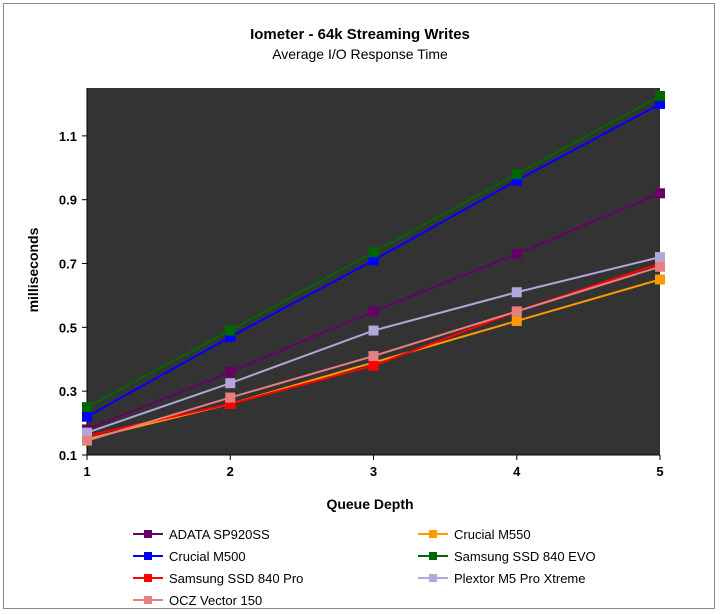 The image size is (720, 614). I want to click on legend-entry-crucial-m550: Crucial M550, so click(474, 534).